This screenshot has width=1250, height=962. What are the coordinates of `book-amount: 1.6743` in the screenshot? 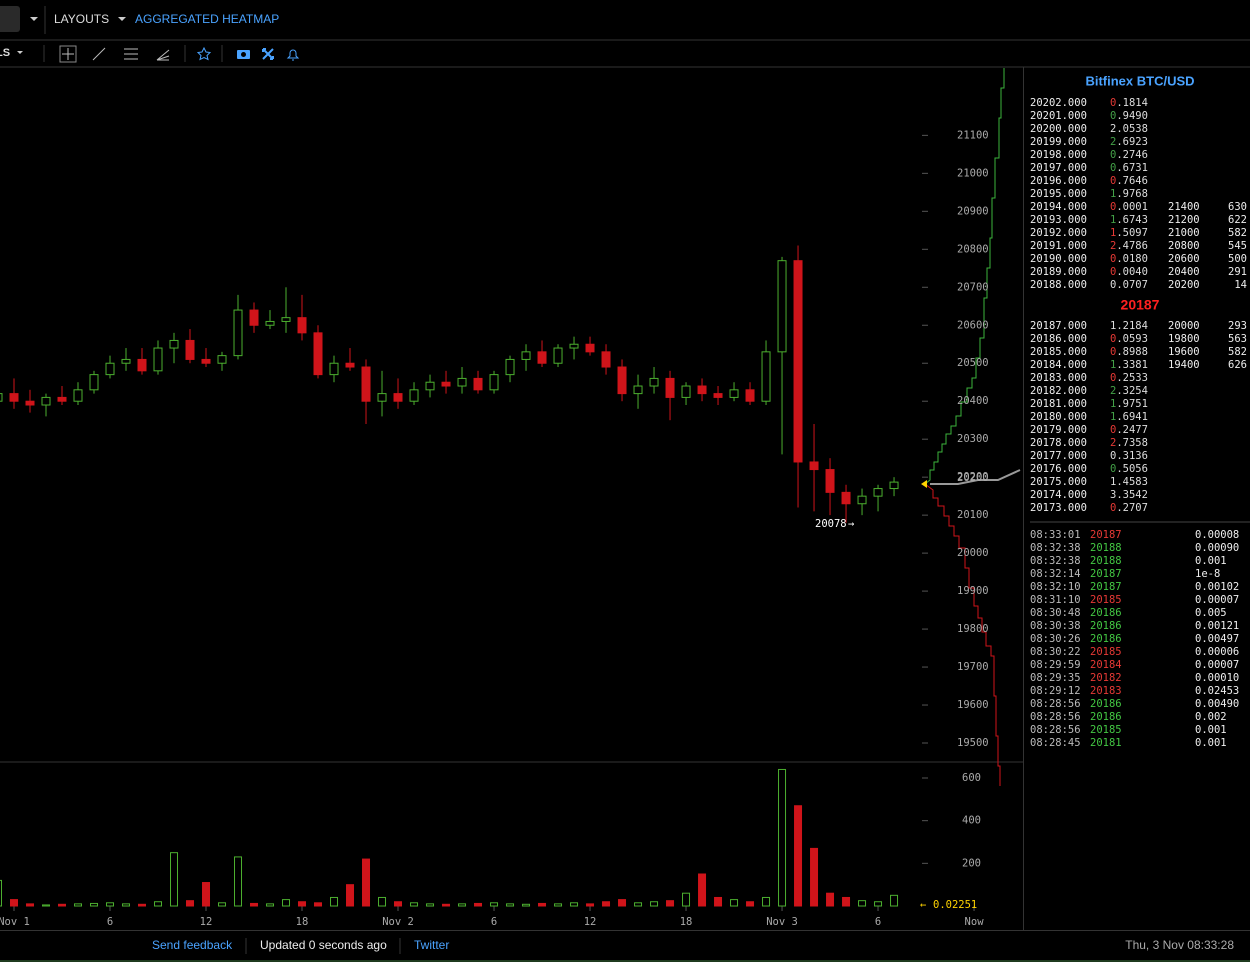 It's located at (1129, 220).